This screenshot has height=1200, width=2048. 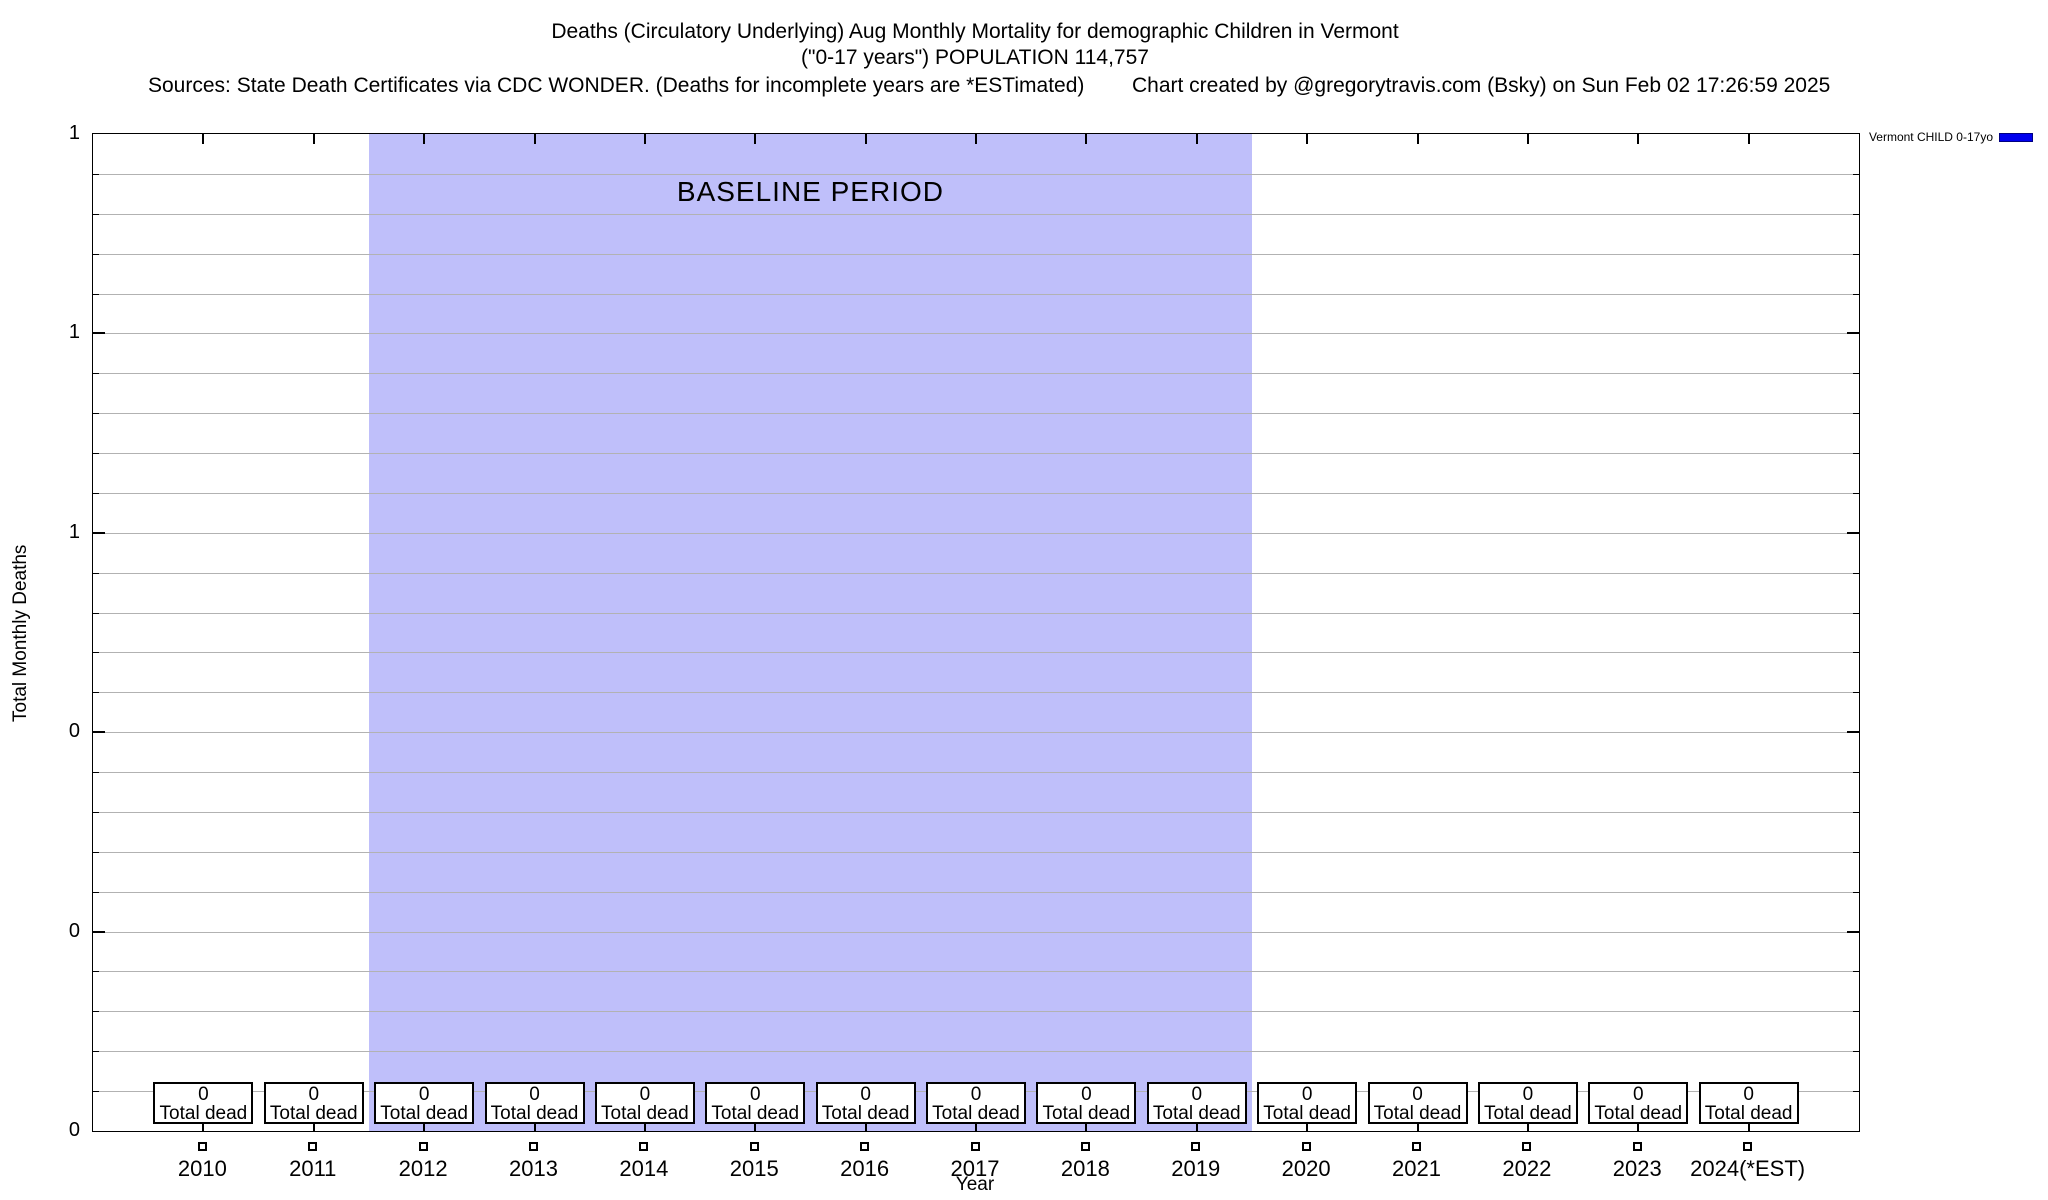 I want to click on y-tick-label: 1, so click(x=74, y=332).